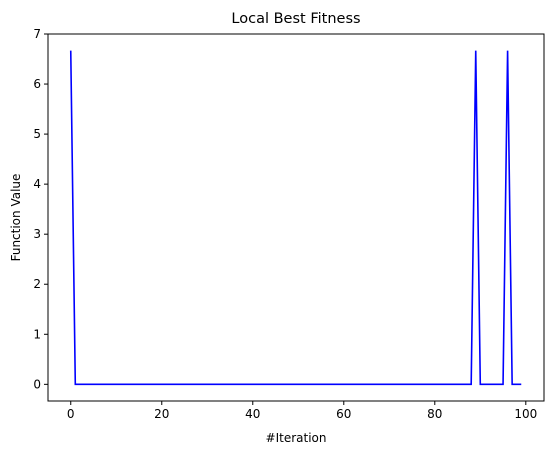  What do you see at coordinates (37, 84) in the screenshot?
I see `y-tick-label: 6` at bounding box center [37, 84].